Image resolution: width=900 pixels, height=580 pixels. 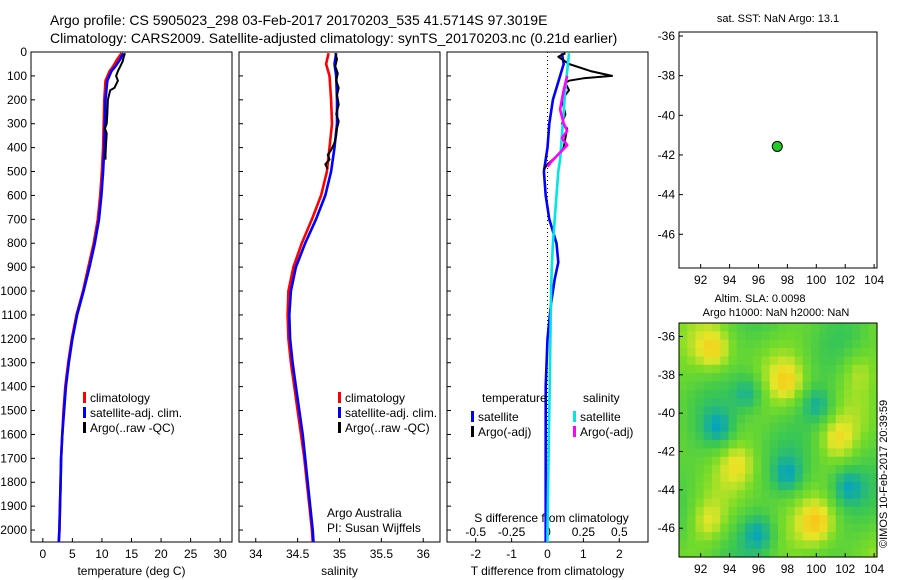 I want to click on y-tick-label: -40, so click(x=667, y=413).